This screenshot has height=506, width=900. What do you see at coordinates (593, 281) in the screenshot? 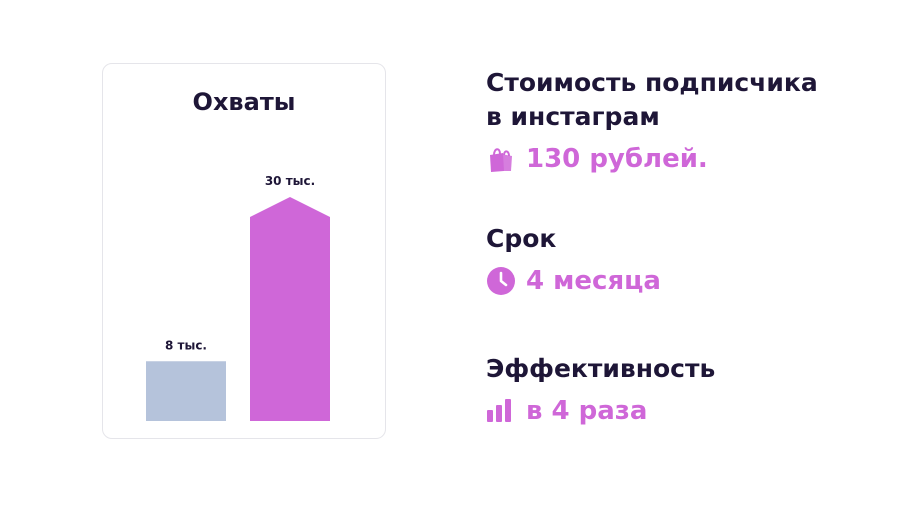
I see `stat-value: 4 месяца` at bounding box center [593, 281].